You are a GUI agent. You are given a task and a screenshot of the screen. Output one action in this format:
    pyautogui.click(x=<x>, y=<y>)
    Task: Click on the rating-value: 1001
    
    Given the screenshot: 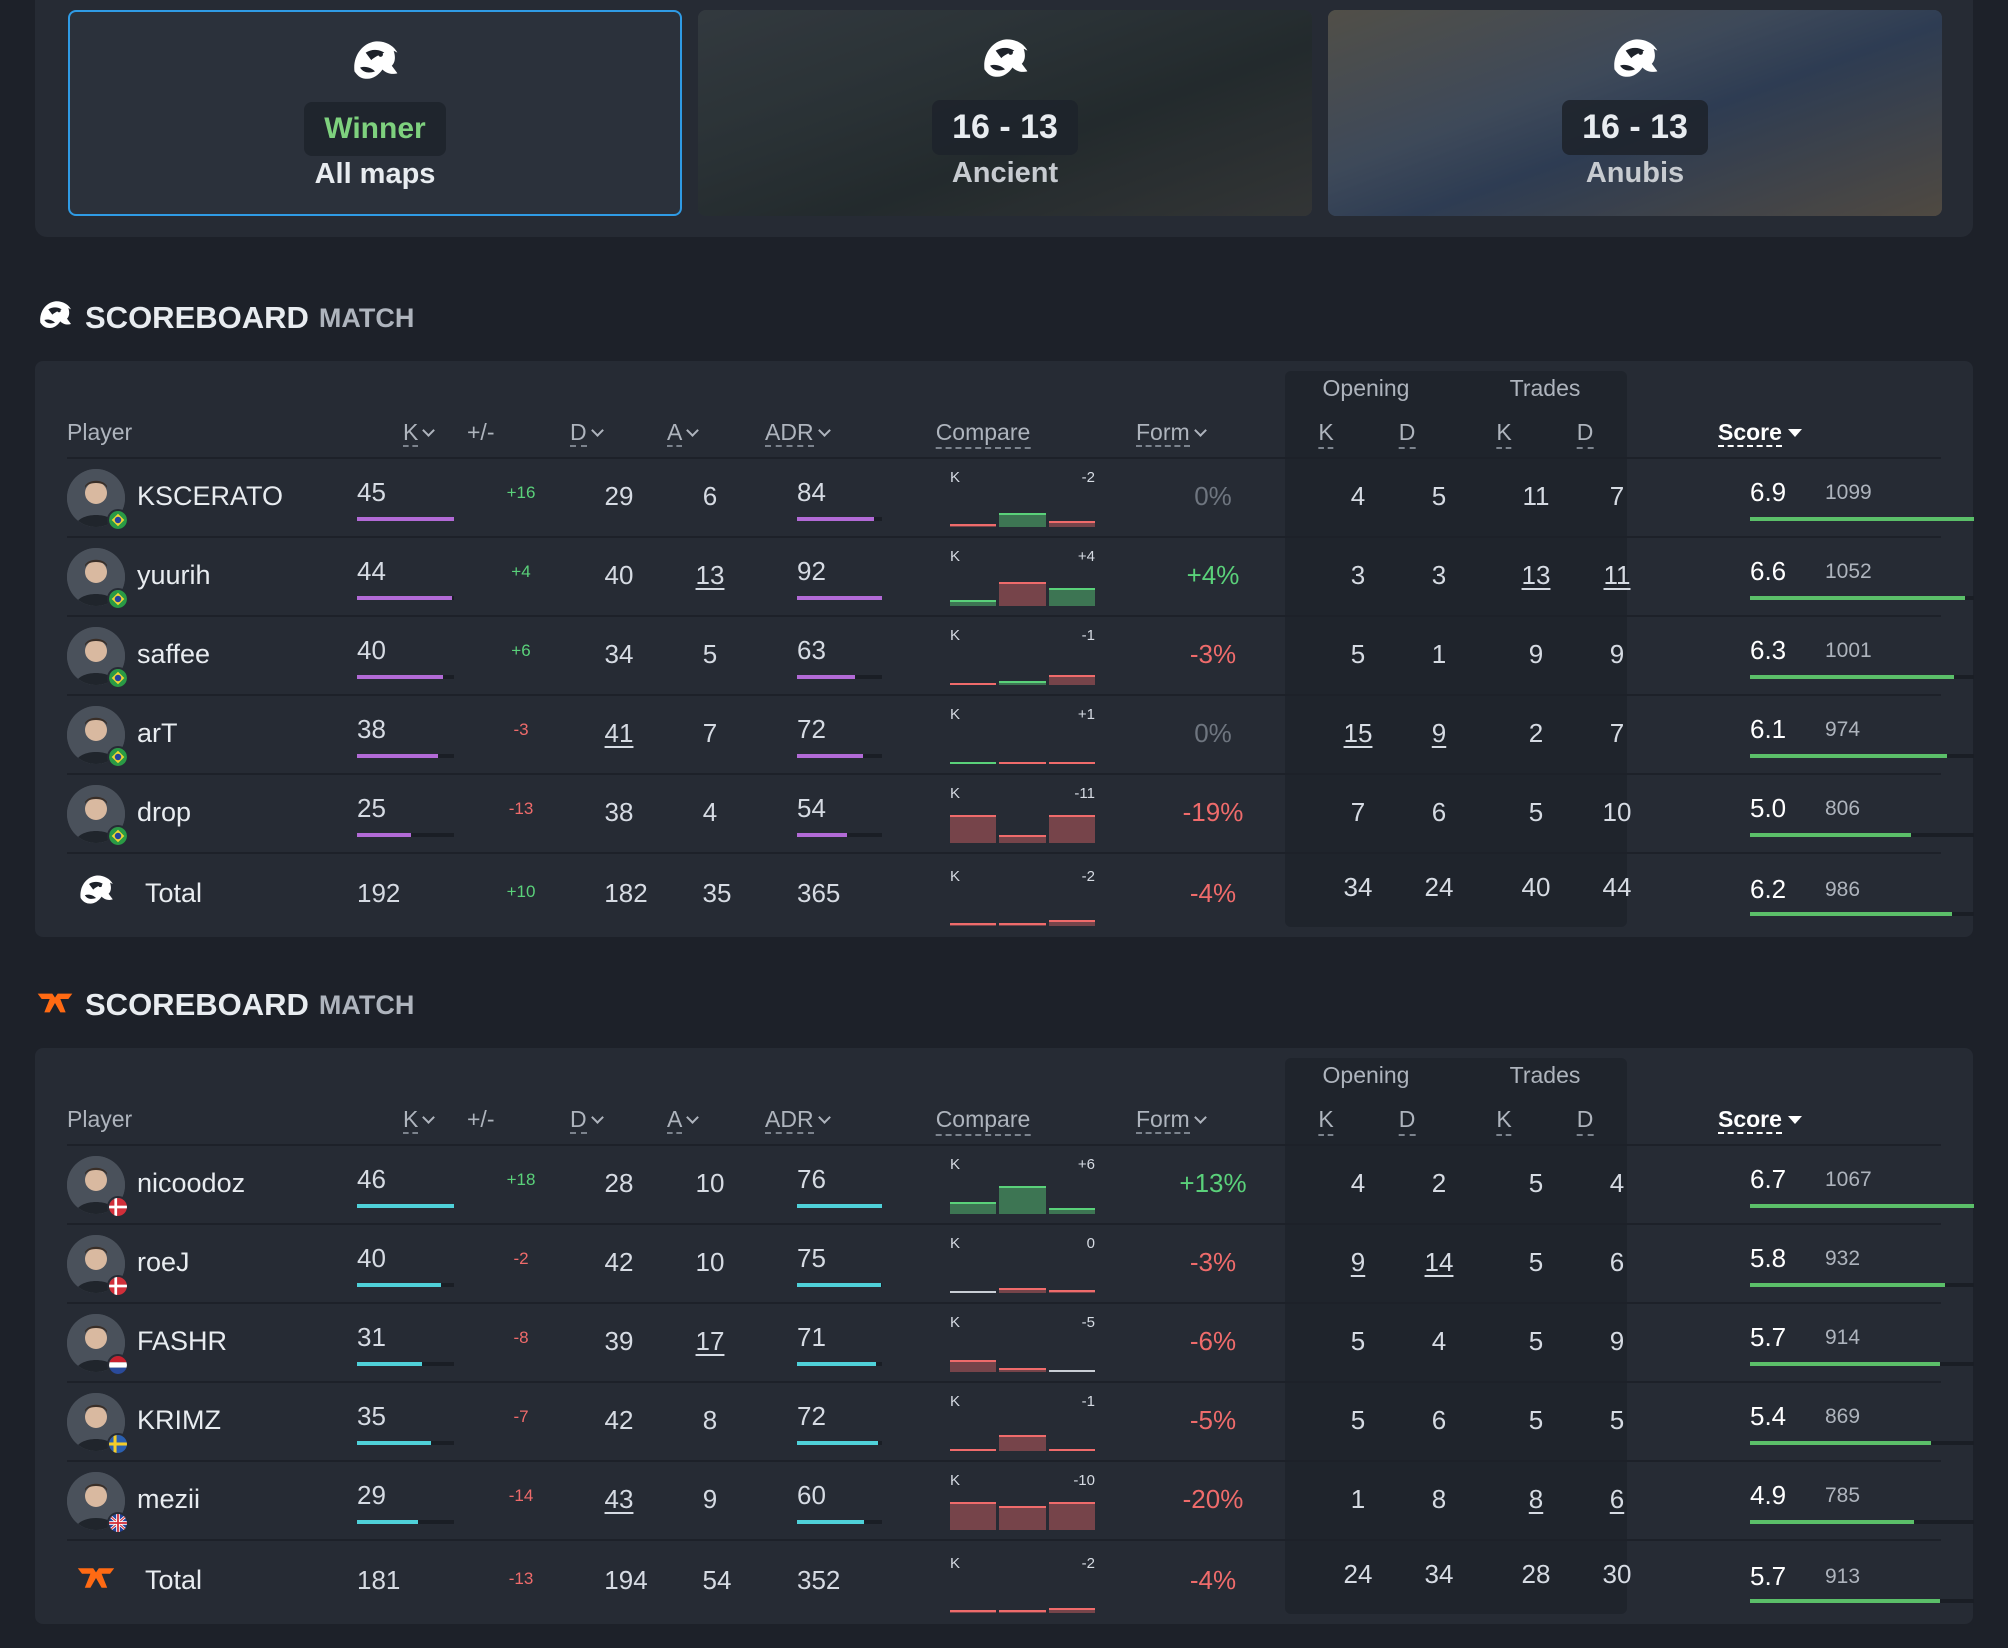 What is the action you would take?
    pyautogui.click(x=1848, y=650)
    